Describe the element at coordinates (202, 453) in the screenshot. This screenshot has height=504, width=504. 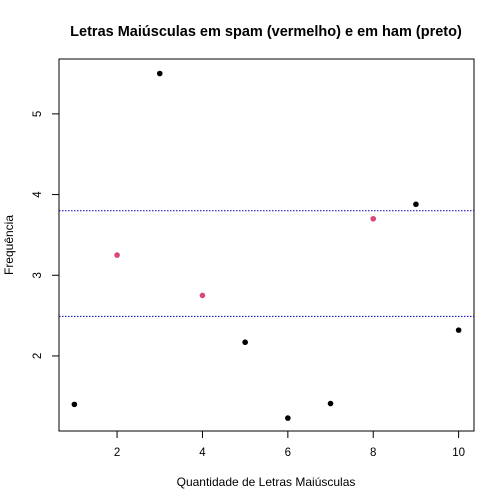
I see `x-tick-label: 4` at that location.